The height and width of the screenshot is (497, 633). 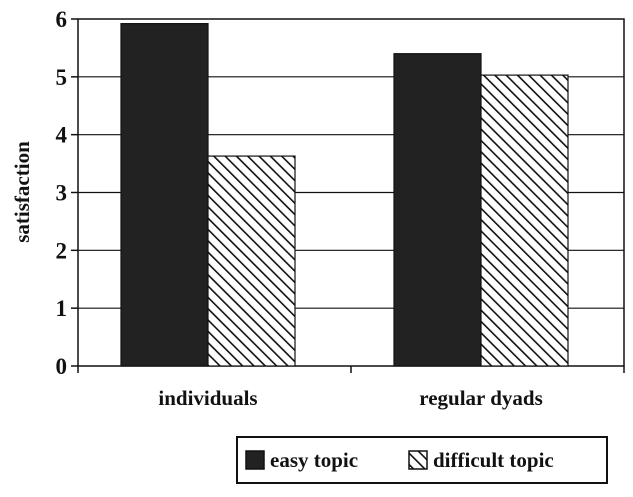 What do you see at coordinates (418, 460) in the screenshot?
I see `legend-swatch-difficult-topic` at bounding box center [418, 460].